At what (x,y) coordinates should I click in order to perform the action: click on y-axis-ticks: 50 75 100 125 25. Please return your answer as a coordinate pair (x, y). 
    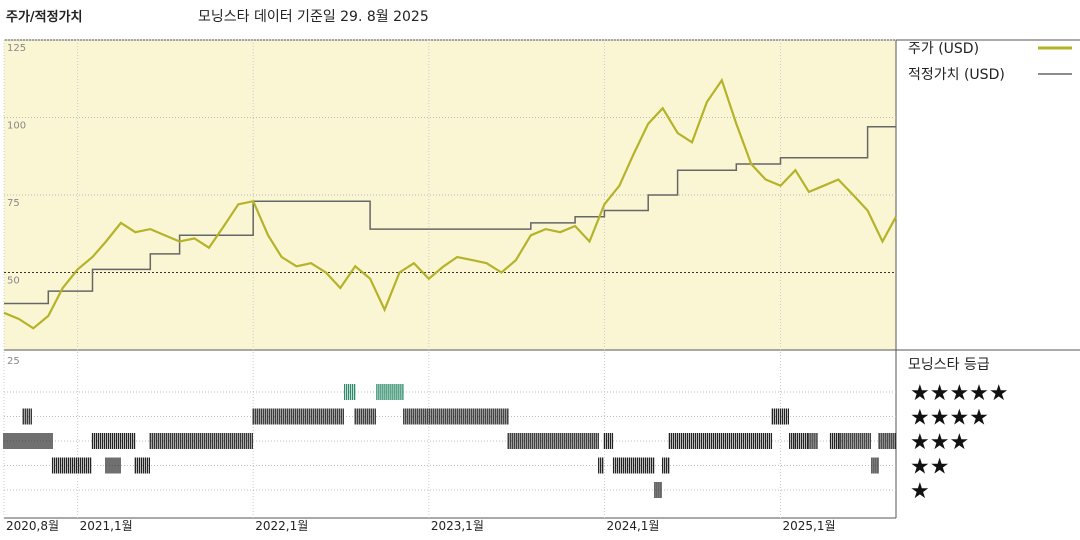
    Looking at the image, I should click on (16, 205).